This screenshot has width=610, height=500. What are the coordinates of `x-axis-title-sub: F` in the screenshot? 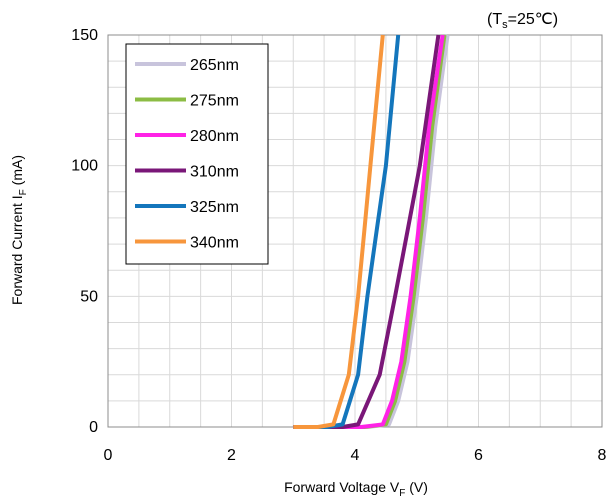 It's located at (402, 493).